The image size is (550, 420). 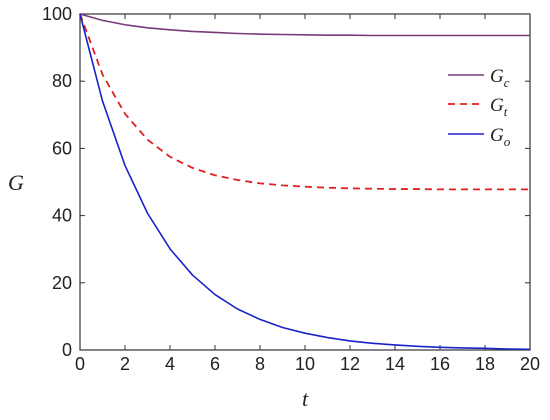 What do you see at coordinates (62, 81) in the screenshot?
I see `y-tick-label: 80` at bounding box center [62, 81].